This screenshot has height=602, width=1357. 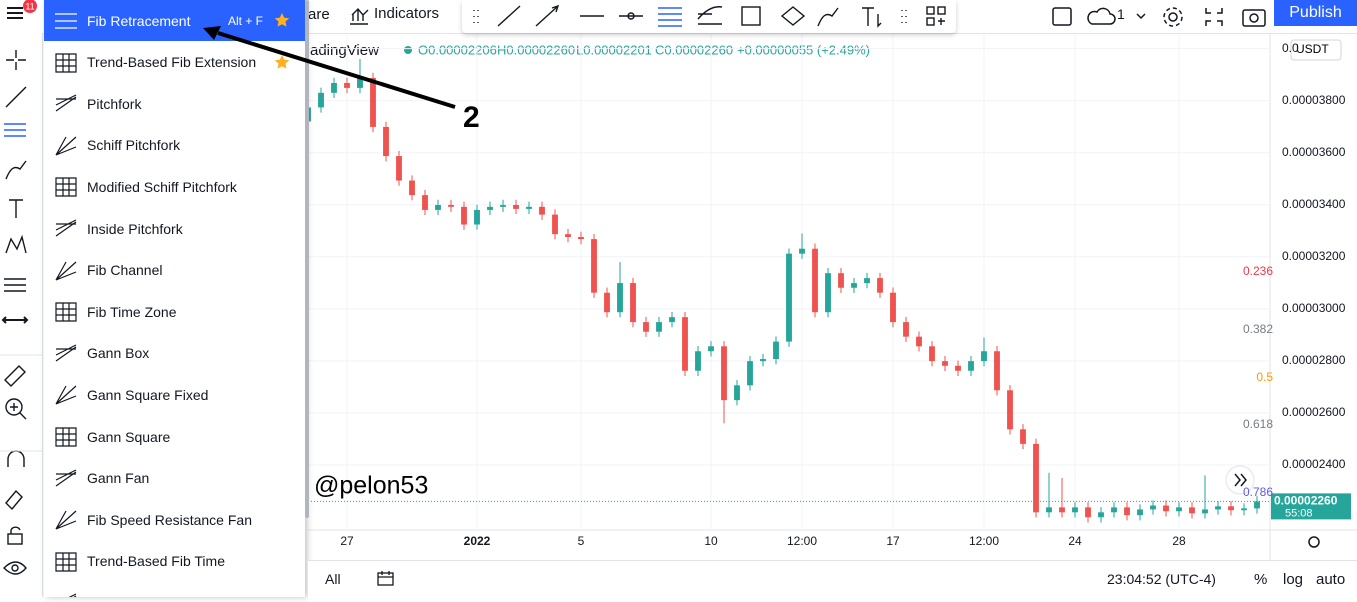 What do you see at coordinates (1293, 579) in the screenshot?
I see `log-toggle: log` at bounding box center [1293, 579].